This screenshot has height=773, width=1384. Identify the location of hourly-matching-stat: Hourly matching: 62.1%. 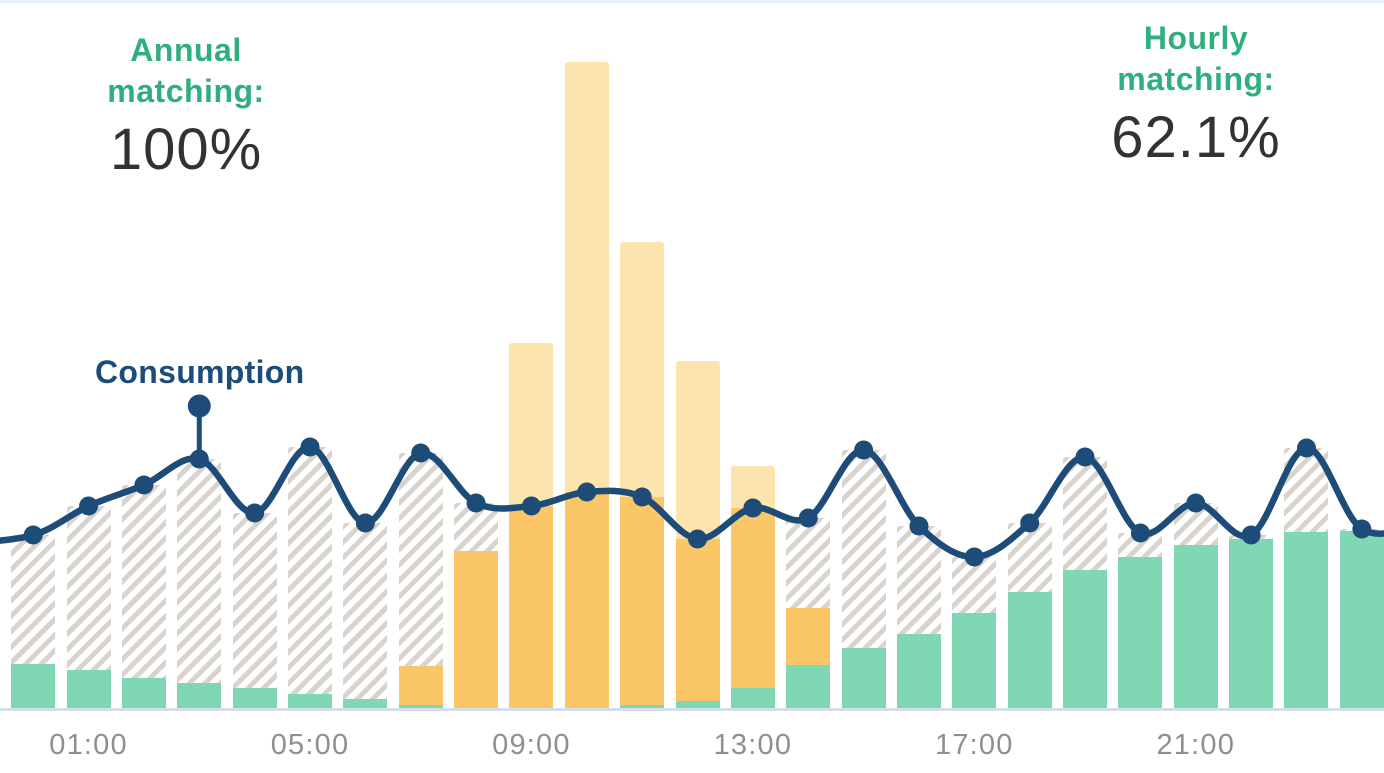
(1196, 93).